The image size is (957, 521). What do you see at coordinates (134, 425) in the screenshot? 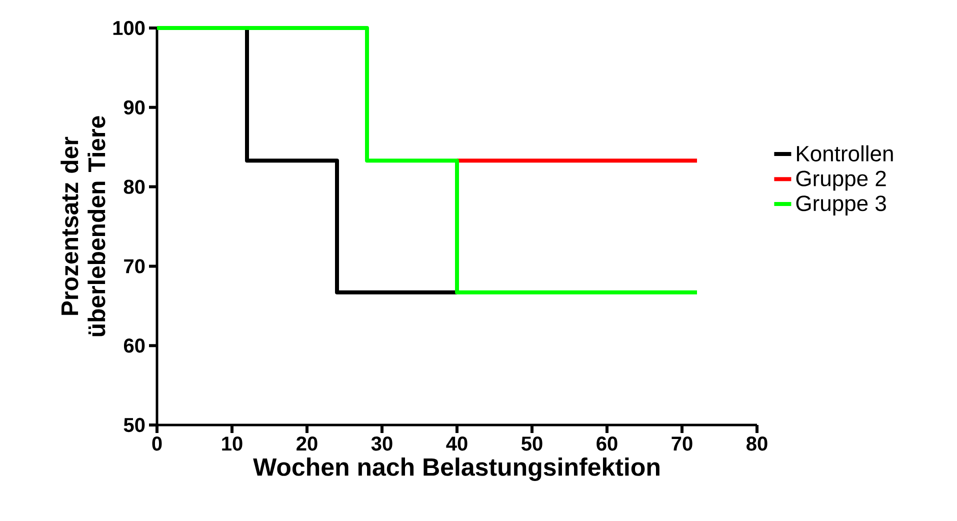
I see `y-tick-label: 50` at bounding box center [134, 425].